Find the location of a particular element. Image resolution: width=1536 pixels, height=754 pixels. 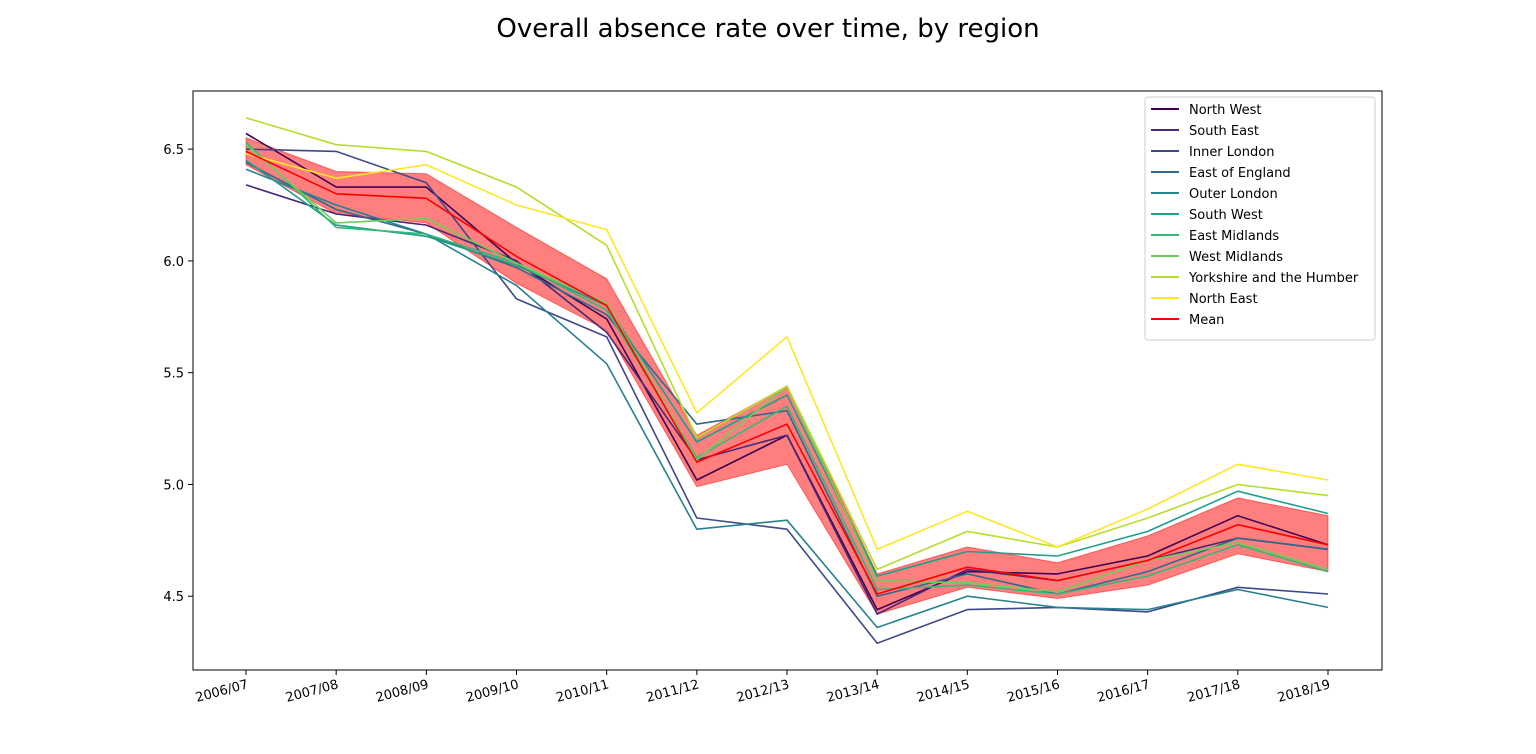

legend-label: Outer London is located at coordinates (1233, 194).